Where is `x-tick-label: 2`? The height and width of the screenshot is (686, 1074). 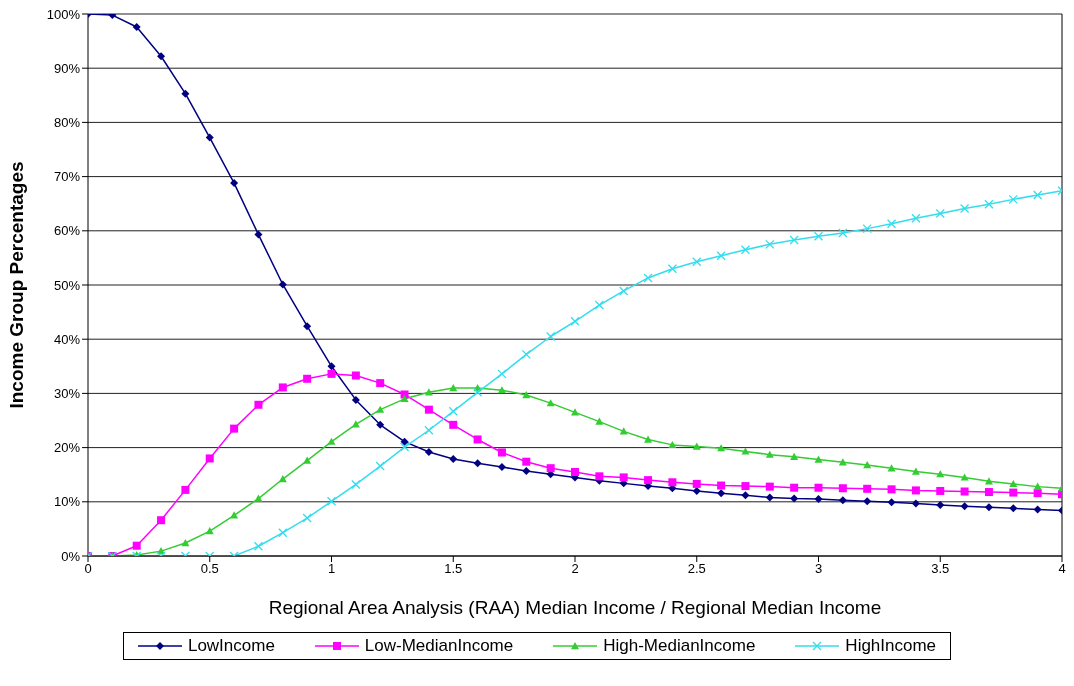 x-tick-label: 2 is located at coordinates (575, 569).